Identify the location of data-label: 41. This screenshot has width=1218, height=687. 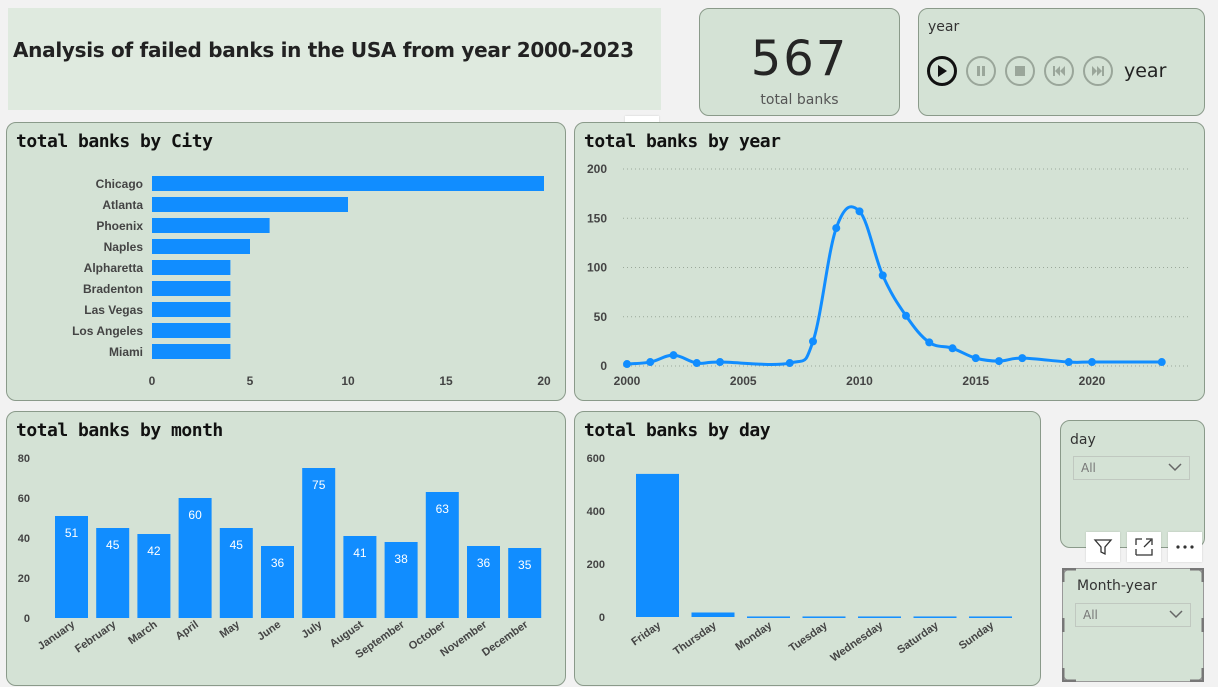
(360, 553).